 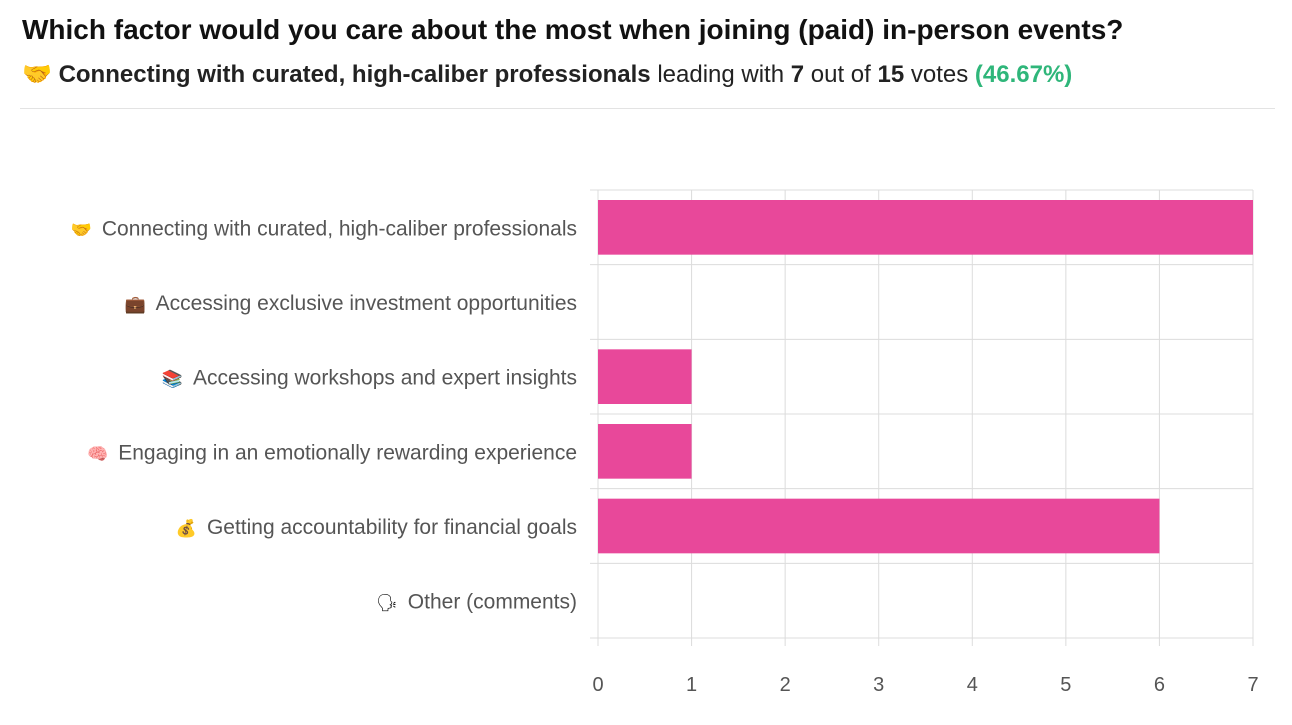 I want to click on x-tick-label: 5, so click(x=1065, y=685).